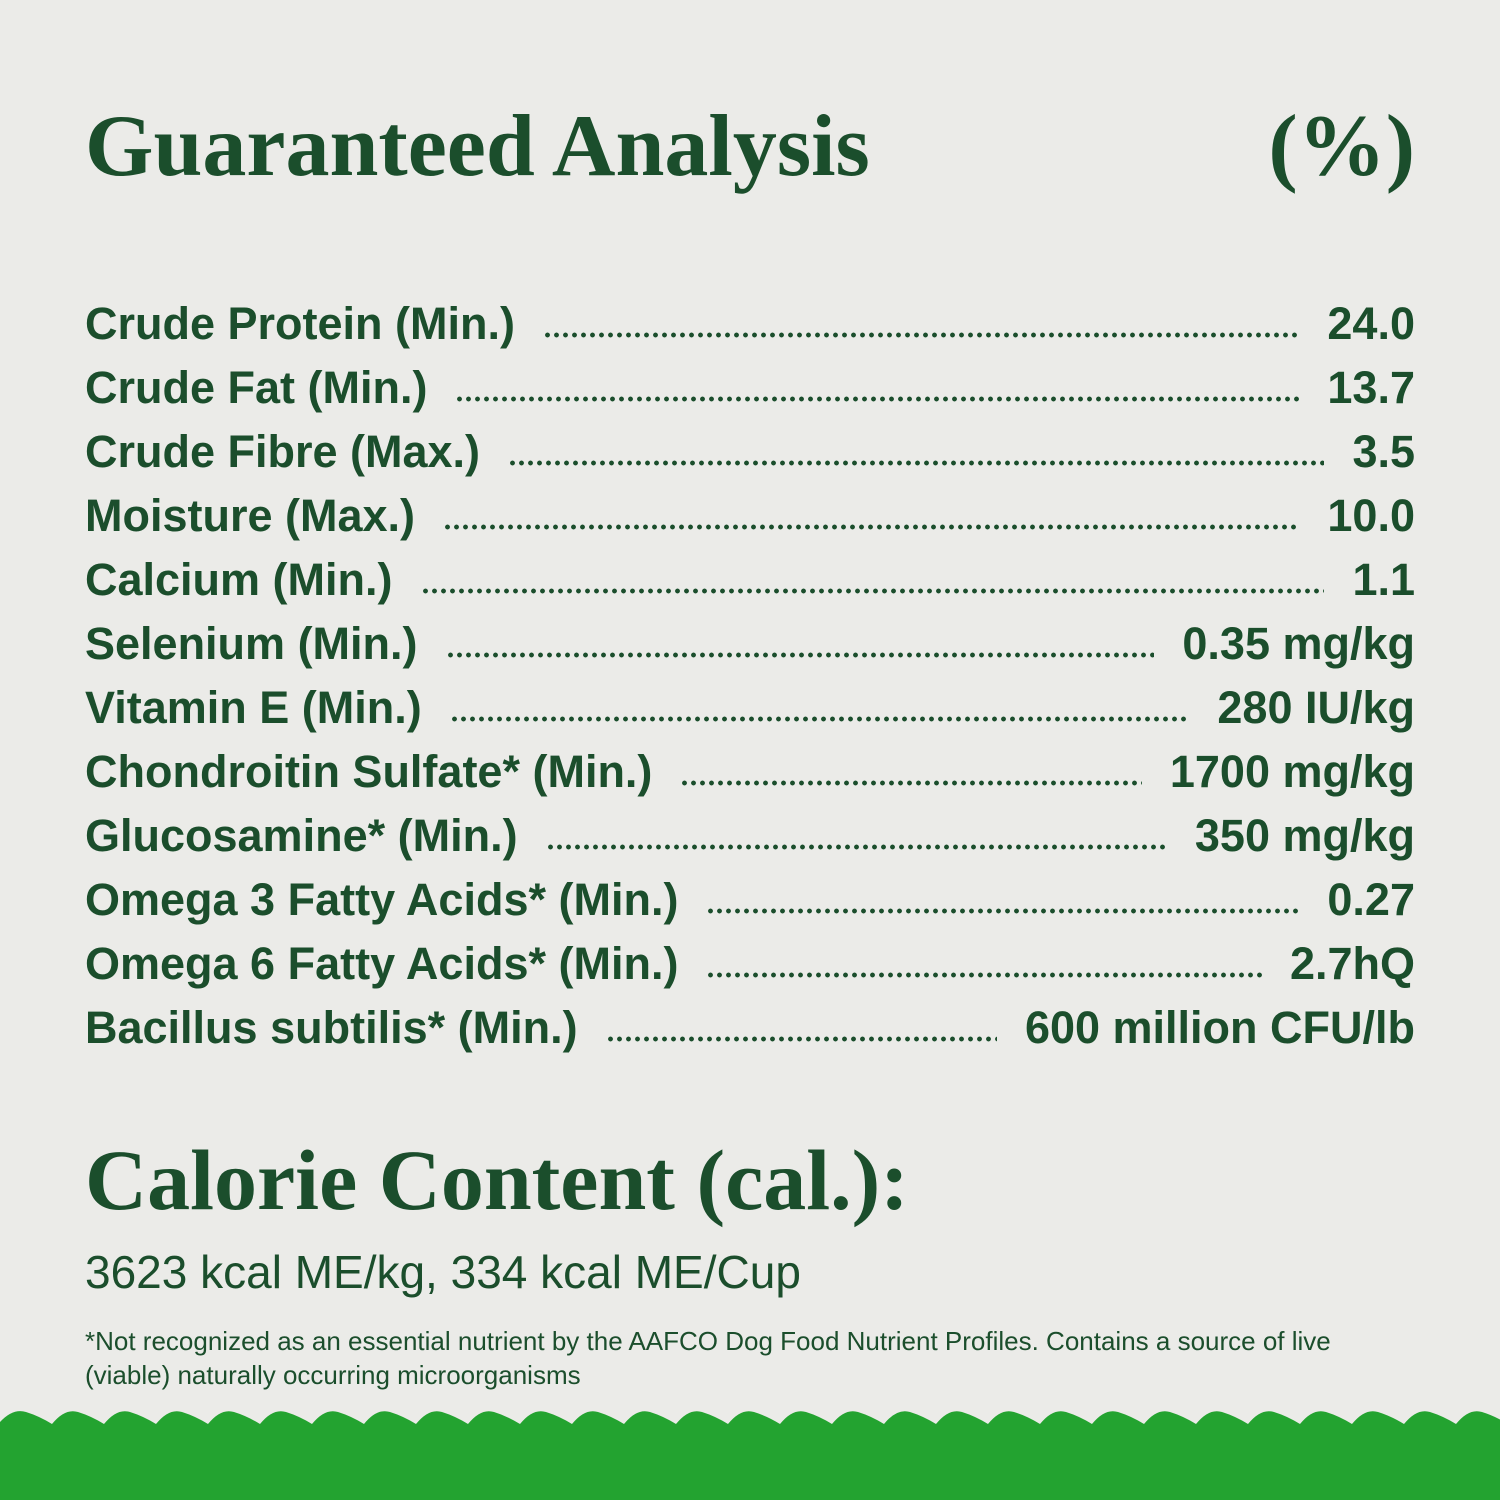  I want to click on nutrient-name: Vitamin E (Min.), so click(253, 707).